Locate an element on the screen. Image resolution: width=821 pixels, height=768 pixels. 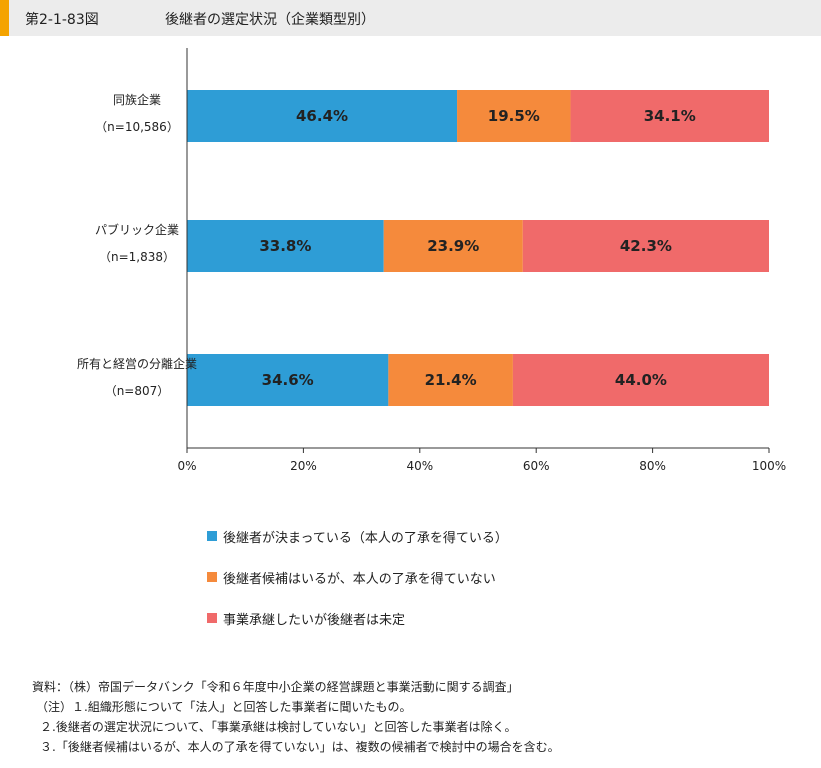
data-label-undecided: 34.1% is located at coordinates (670, 116).